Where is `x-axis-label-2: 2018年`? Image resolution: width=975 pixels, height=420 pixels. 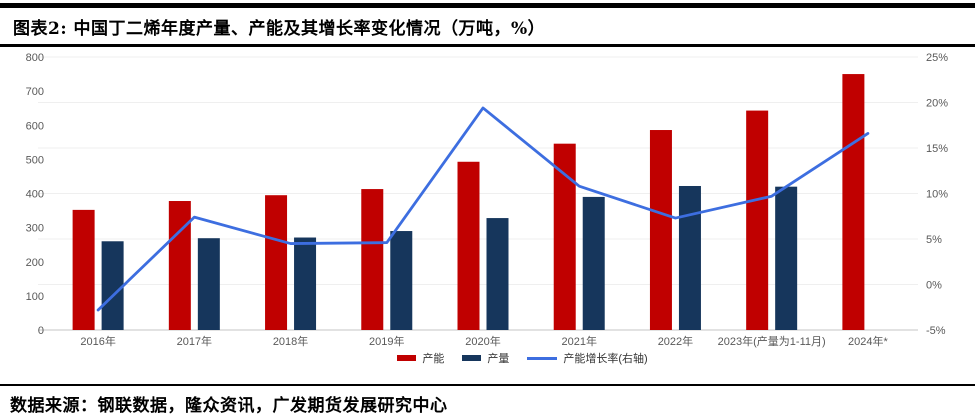
x-axis-label-2: 2018年 is located at coordinates (290, 341).